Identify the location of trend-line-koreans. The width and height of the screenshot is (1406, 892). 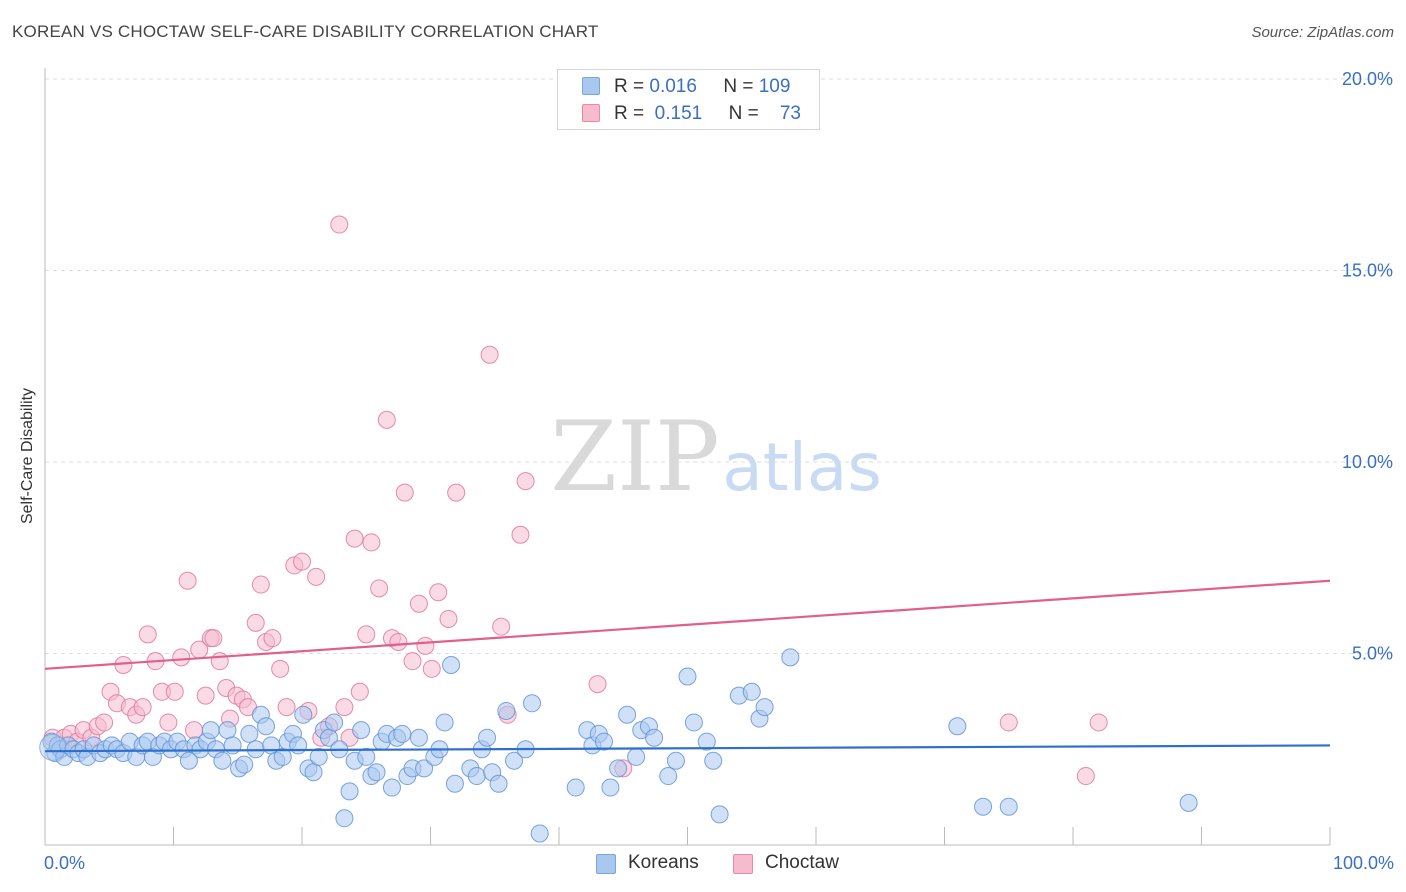
(687, 748).